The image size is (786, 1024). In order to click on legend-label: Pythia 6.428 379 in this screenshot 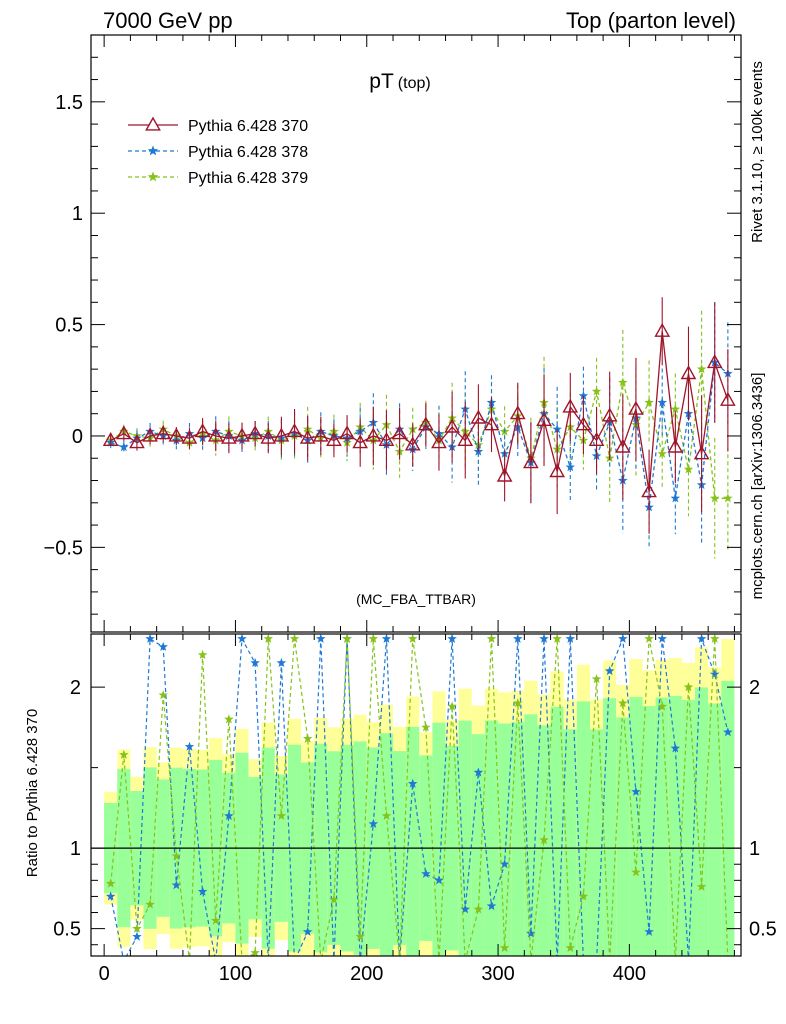, I will do `click(248, 178)`.